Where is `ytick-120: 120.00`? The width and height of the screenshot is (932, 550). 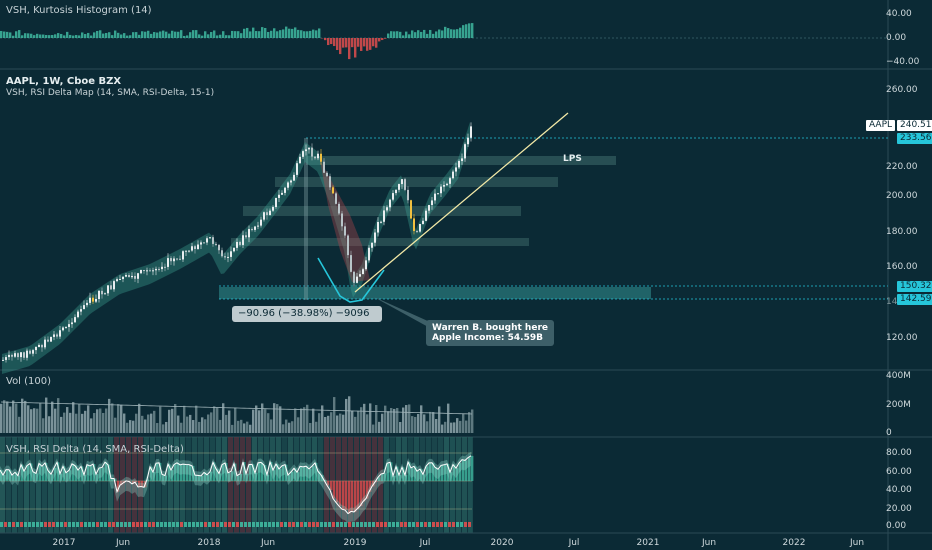 ytick-120: 120.00 is located at coordinates (902, 338).